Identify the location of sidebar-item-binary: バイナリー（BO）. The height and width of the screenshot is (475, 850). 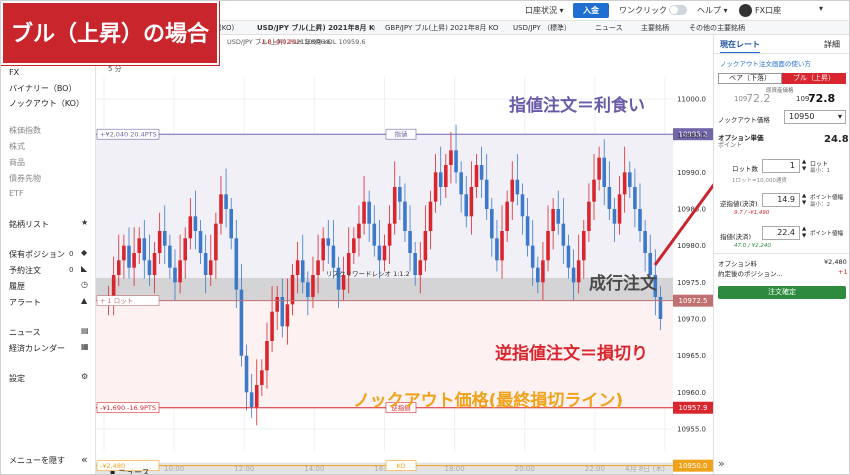
(43, 88).